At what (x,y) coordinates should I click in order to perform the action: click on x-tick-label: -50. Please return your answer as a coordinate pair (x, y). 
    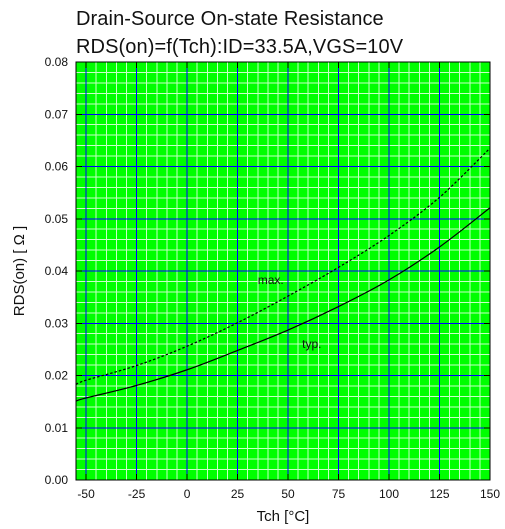
    Looking at the image, I should click on (86, 494).